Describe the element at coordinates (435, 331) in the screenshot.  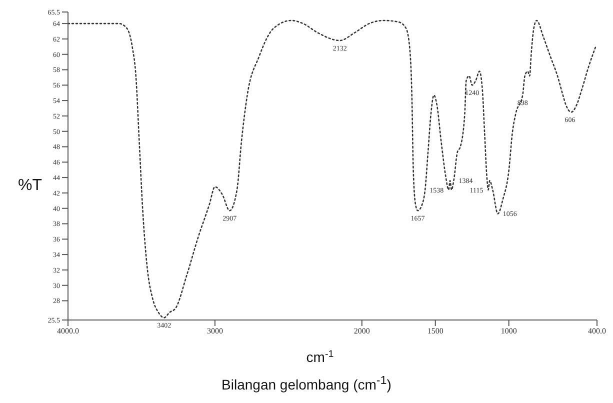
I see `x-tick-label: 1500` at that location.